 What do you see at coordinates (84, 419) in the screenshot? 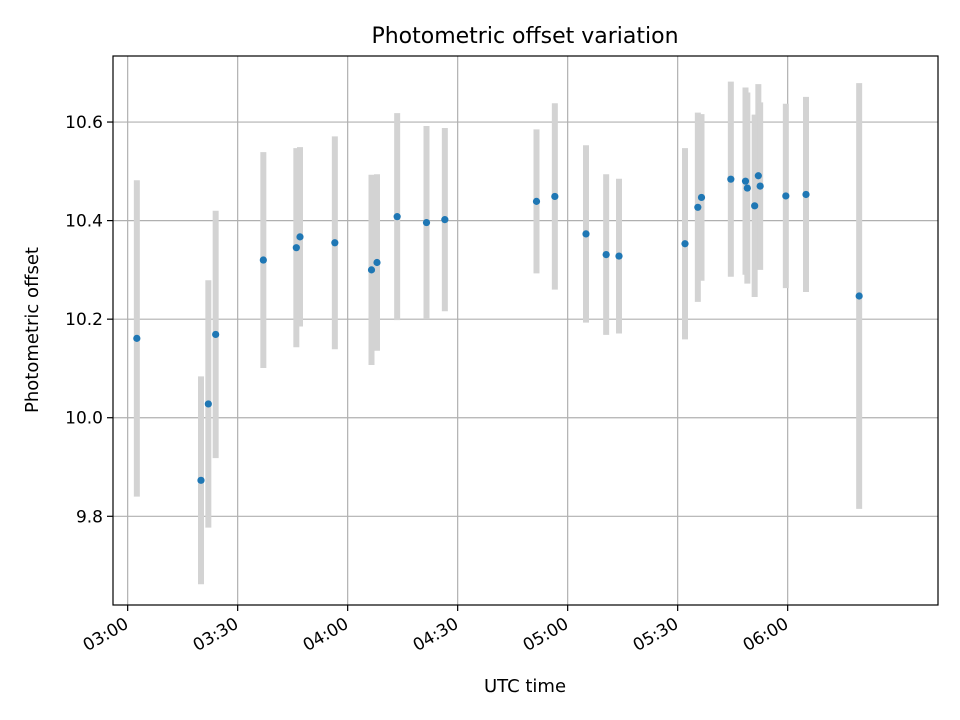
I see `y-tick-label: 10.0` at bounding box center [84, 419].